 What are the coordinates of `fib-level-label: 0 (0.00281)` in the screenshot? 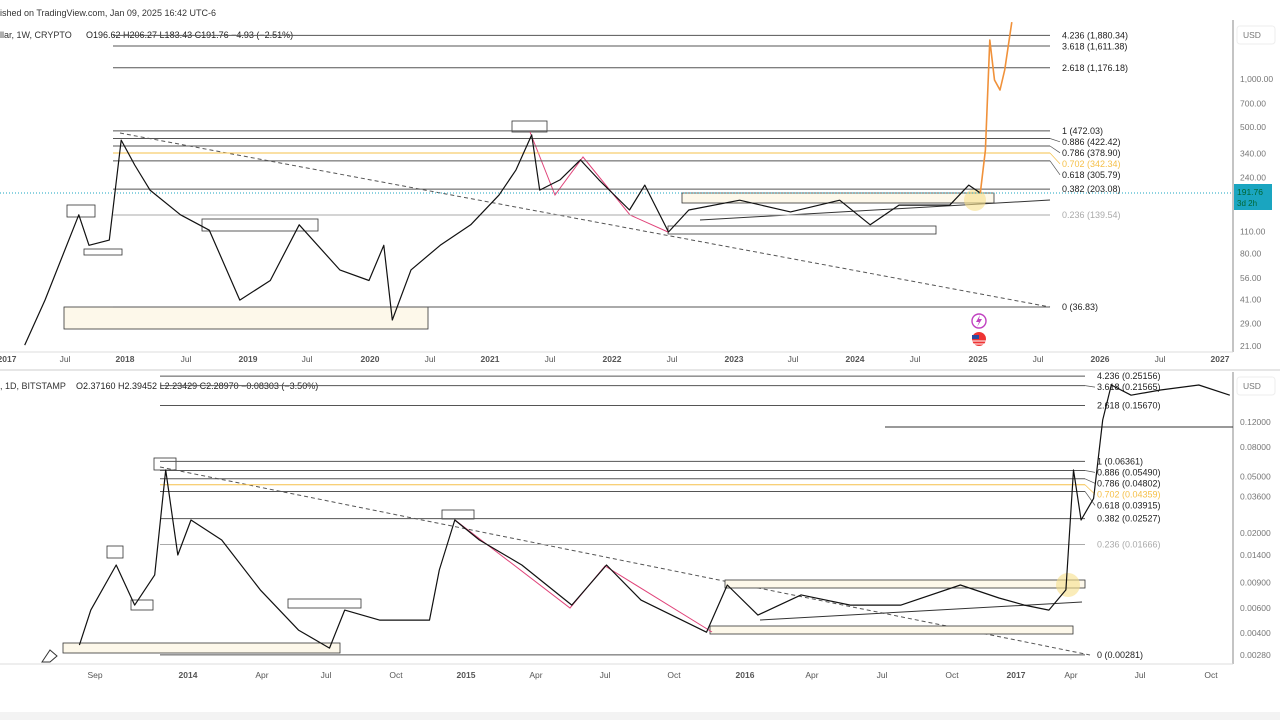 It's located at (1120, 655).